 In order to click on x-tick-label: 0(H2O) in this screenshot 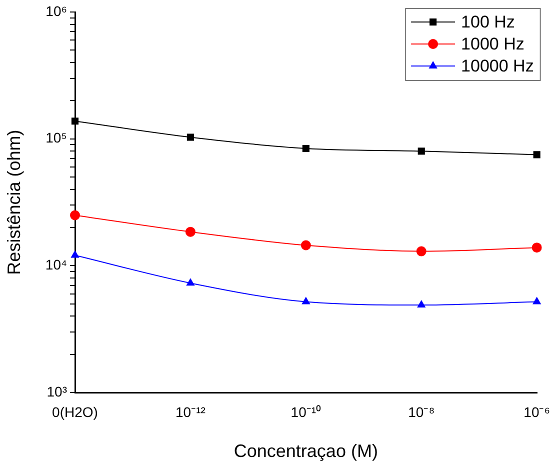, I will do `click(75, 412)`.